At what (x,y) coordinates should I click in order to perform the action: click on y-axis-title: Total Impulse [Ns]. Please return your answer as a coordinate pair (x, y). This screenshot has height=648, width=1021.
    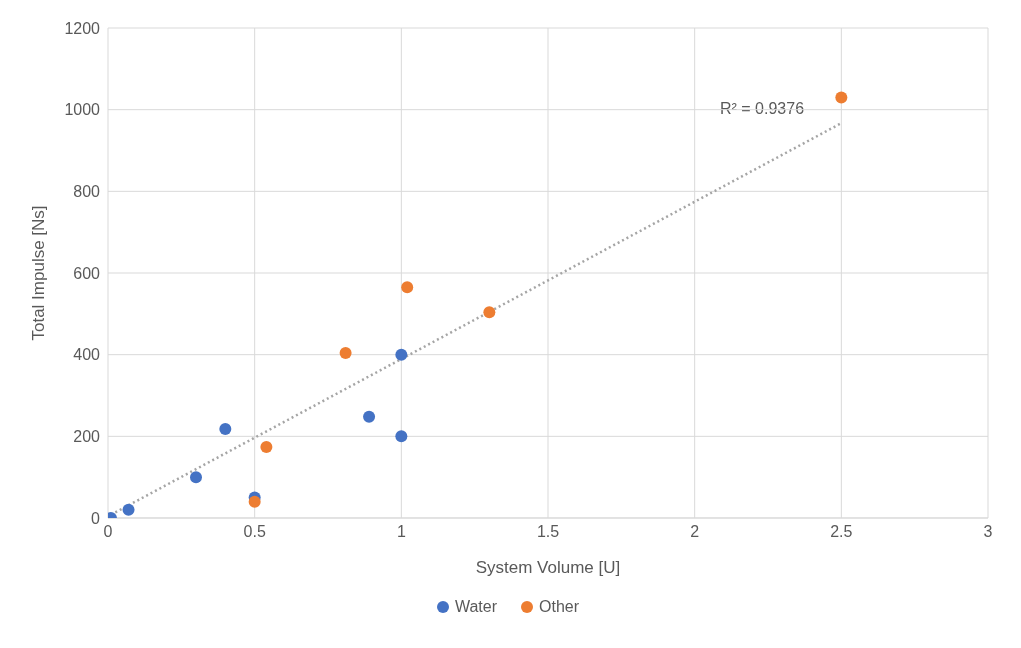
    Looking at the image, I should click on (39, 273).